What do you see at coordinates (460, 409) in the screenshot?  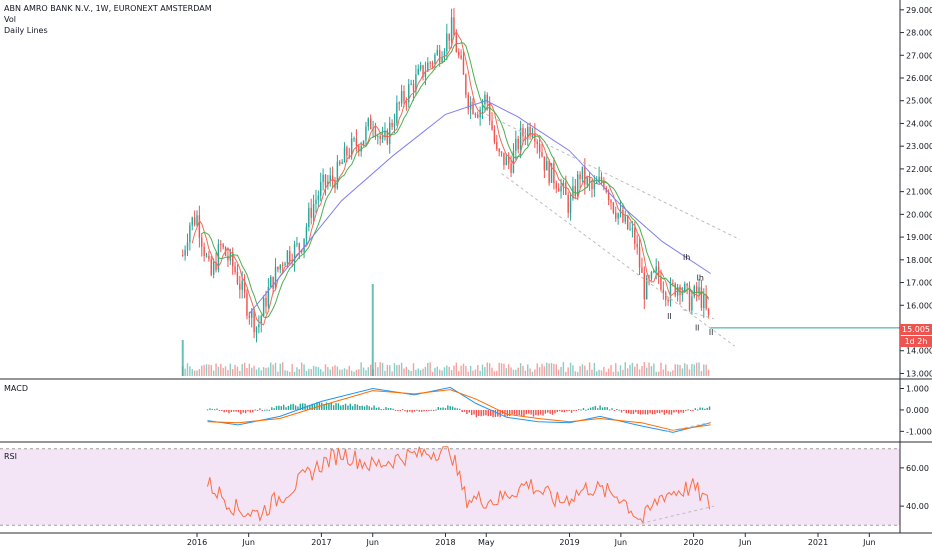 I see `macd-pane` at bounding box center [460, 409].